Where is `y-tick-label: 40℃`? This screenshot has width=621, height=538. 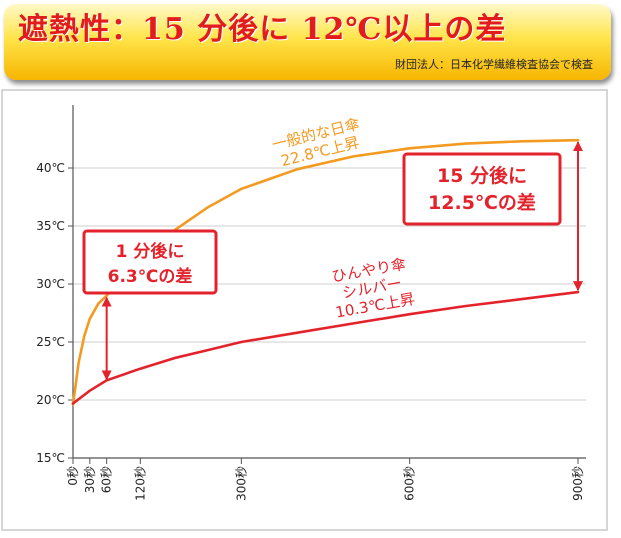
y-tick-label: 40℃ is located at coordinates (50, 168).